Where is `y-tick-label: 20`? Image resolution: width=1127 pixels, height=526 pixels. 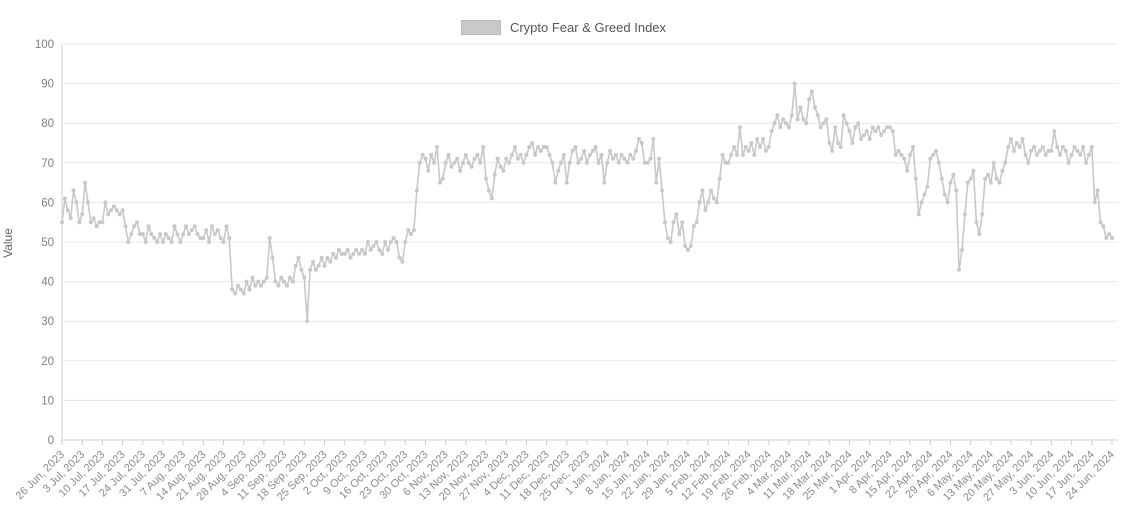 y-tick-label: 20 is located at coordinates (47, 362).